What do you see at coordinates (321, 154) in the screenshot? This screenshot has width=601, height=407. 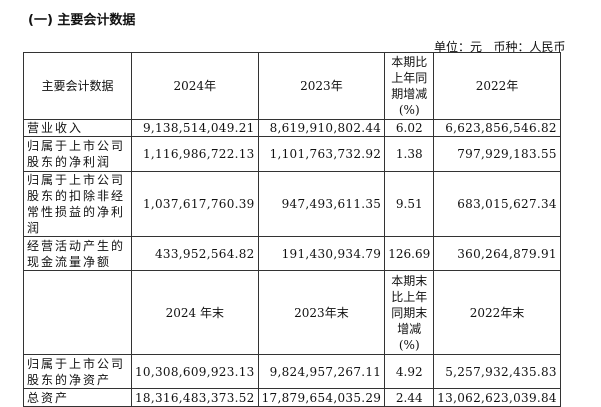 I see `value-2023: 1,101,763,732.92` at bounding box center [321, 154].